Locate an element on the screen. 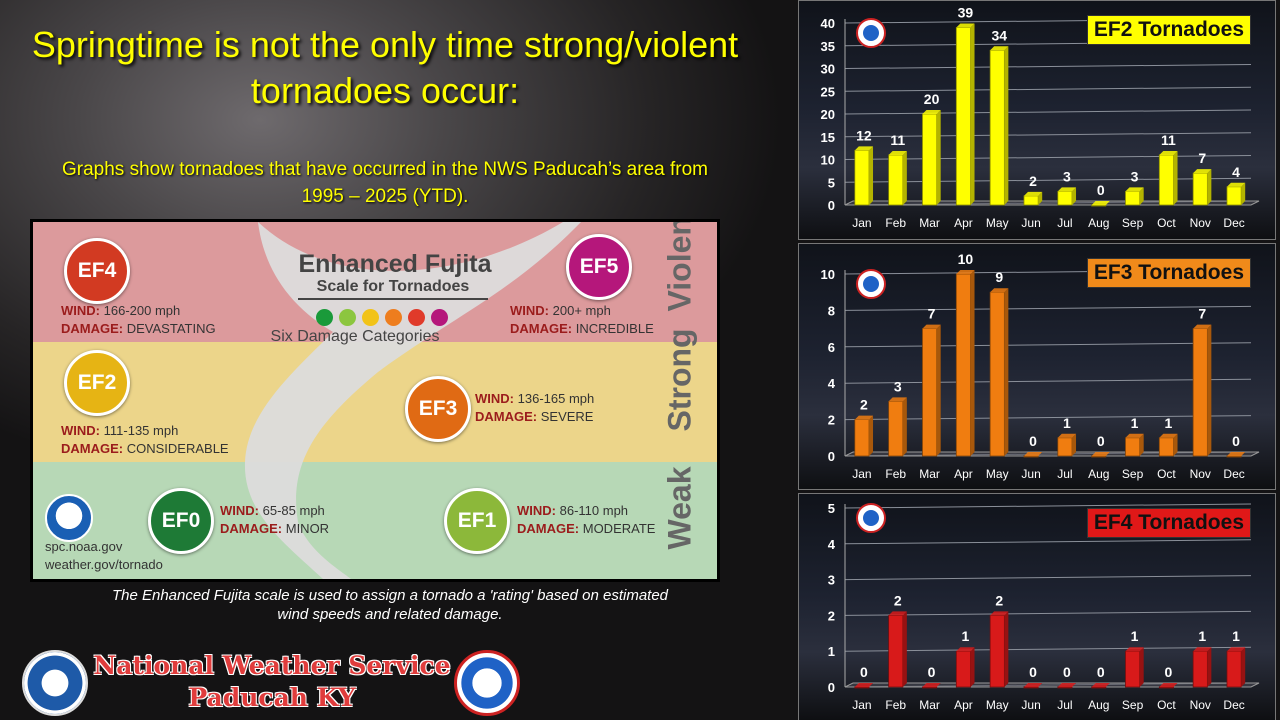 Image resolution: width=1280 pixels, height=720 pixels. y-tick-label: 35 is located at coordinates (828, 46).